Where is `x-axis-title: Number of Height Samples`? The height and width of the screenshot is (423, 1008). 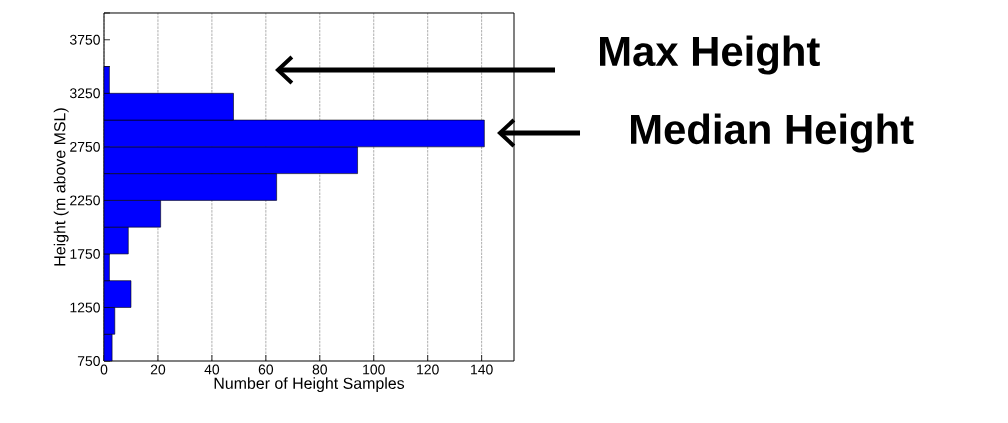 x-axis-title: Number of Height Samples is located at coordinates (309, 385).